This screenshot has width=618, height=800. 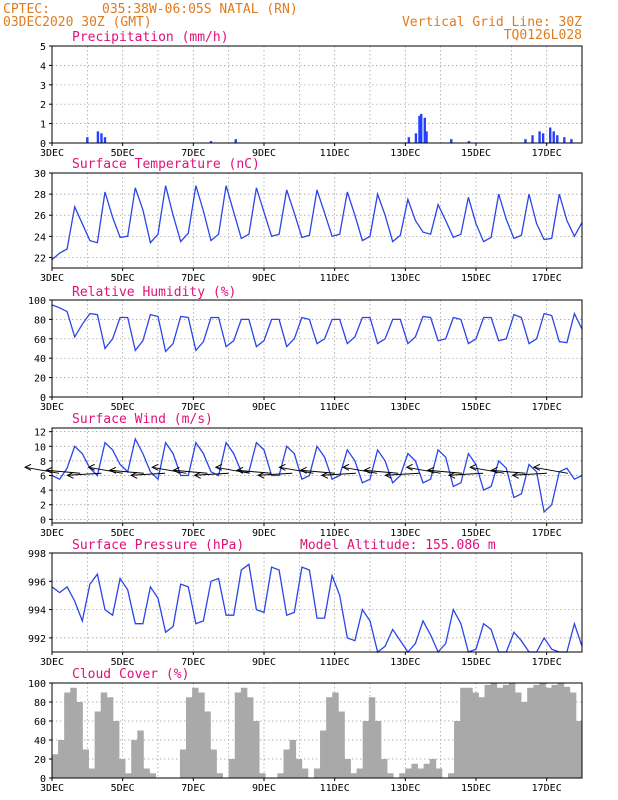 I want to click on precip-ytick-label: 2, so click(x=43, y=105).